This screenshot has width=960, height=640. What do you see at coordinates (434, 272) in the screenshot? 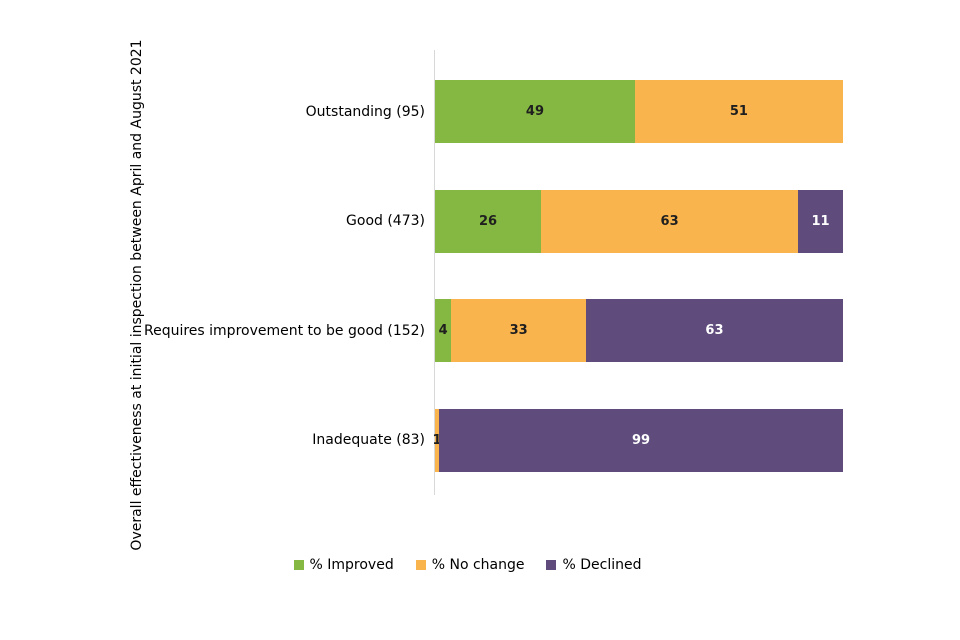
I see `y-axis-line` at bounding box center [434, 272].